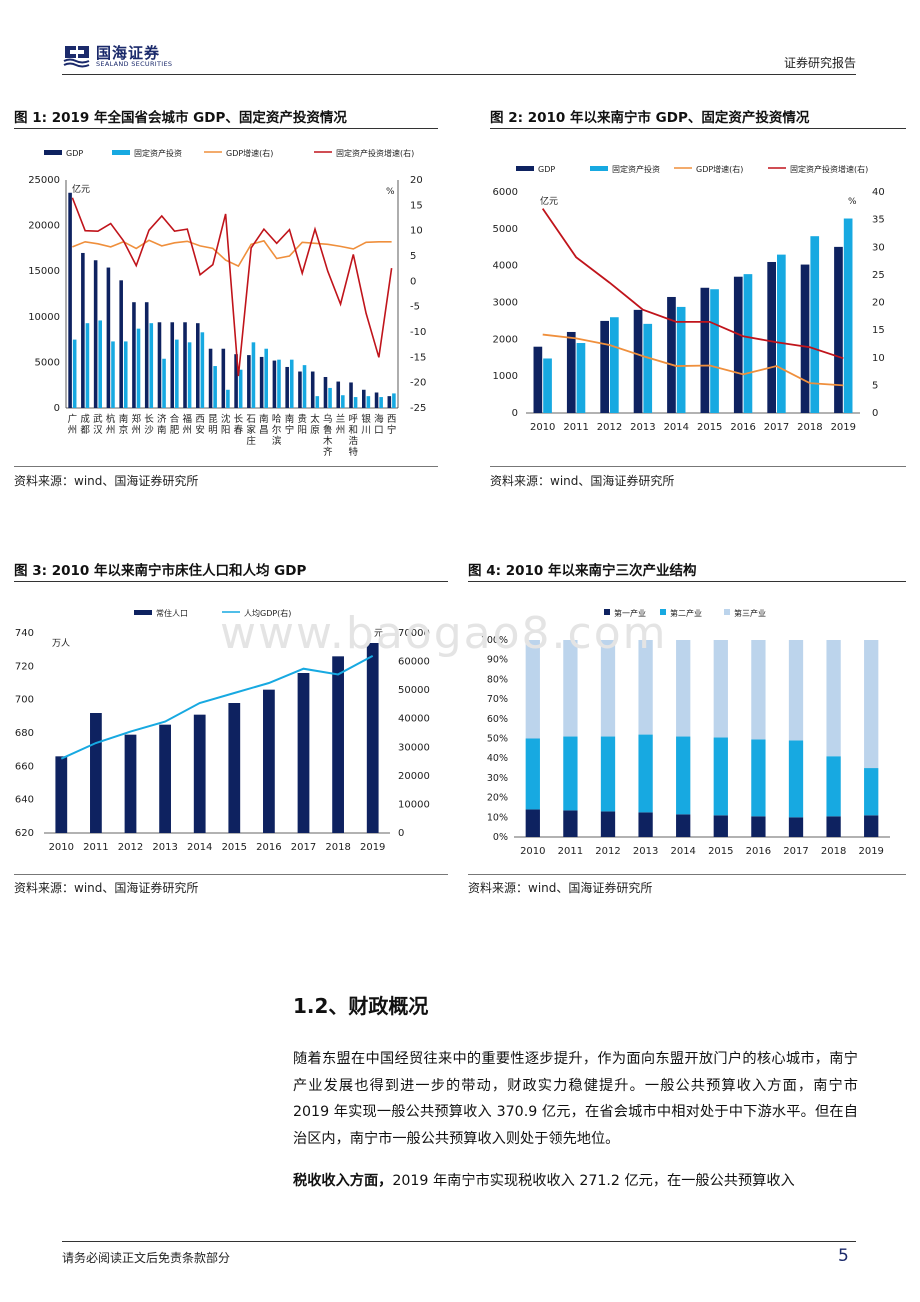 The image size is (920, 1302). What do you see at coordinates (692, 284) in the screenshot?
I see `line-fai-growth` at bounding box center [692, 284].